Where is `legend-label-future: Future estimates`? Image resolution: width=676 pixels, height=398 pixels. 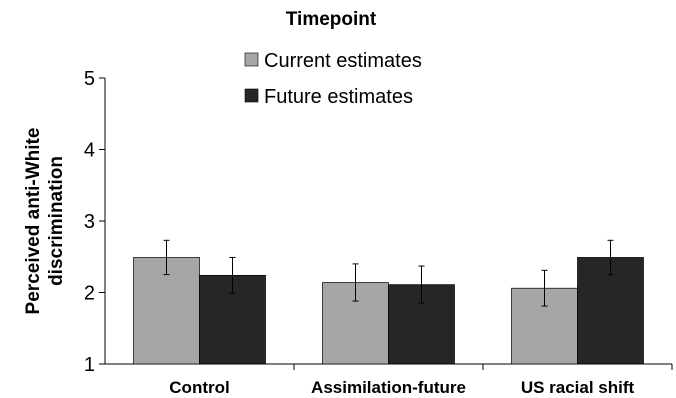 legend-label-future: Future estimates is located at coordinates (338, 97).